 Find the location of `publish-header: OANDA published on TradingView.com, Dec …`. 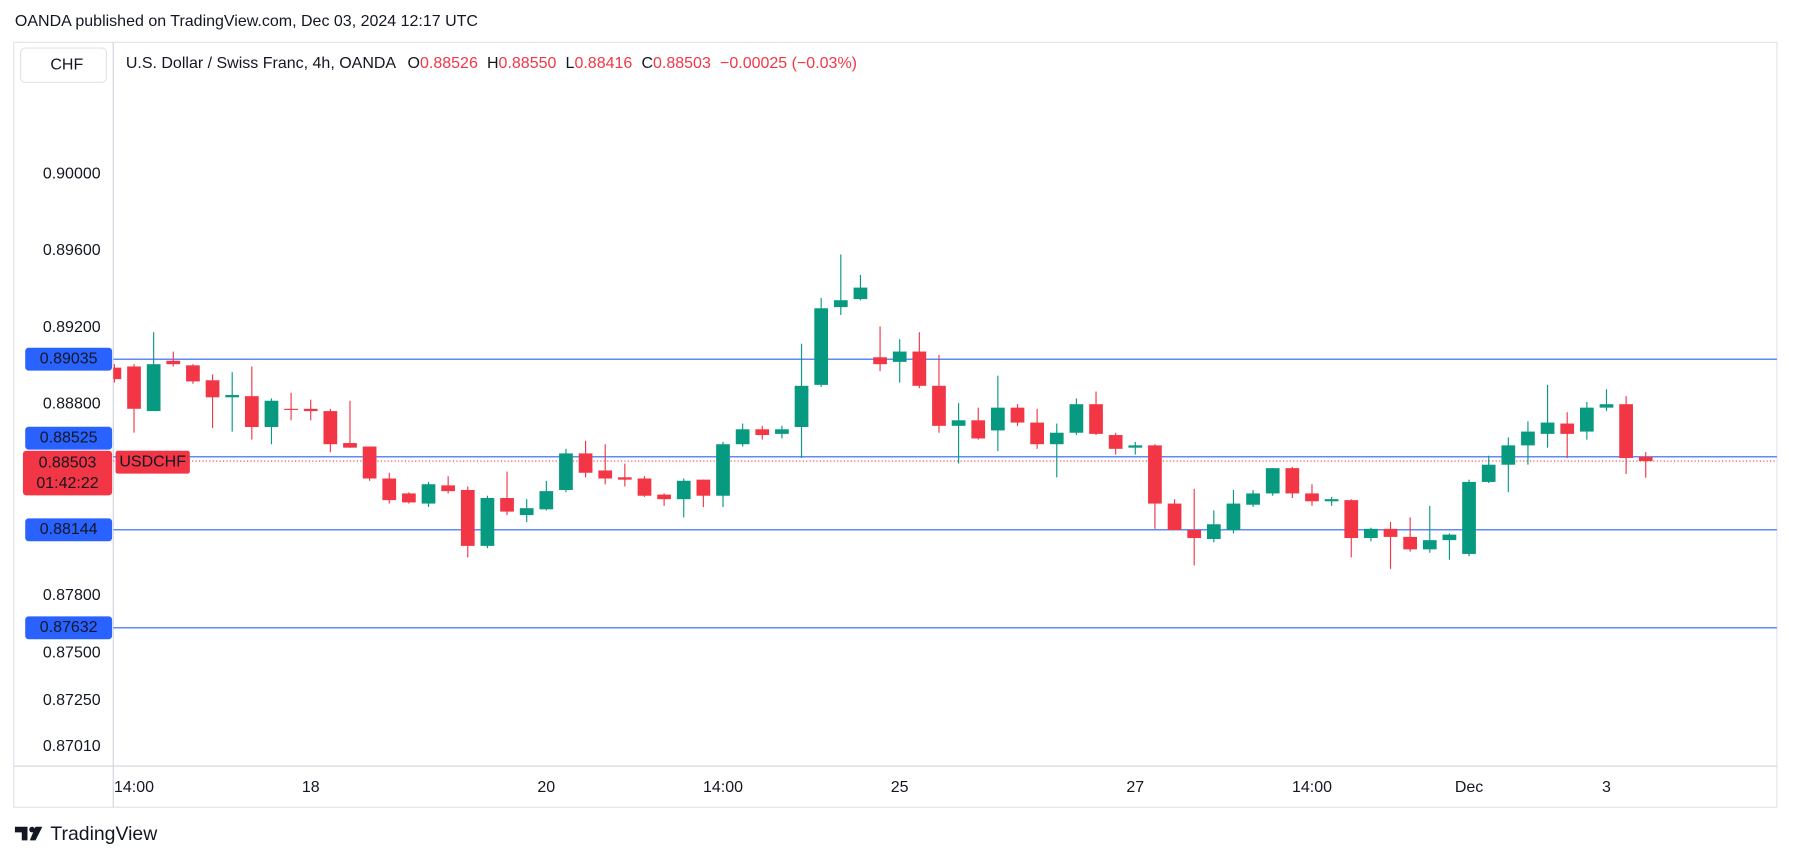

publish-header: OANDA published on TradingView.com, Dec … is located at coordinates (246, 21).